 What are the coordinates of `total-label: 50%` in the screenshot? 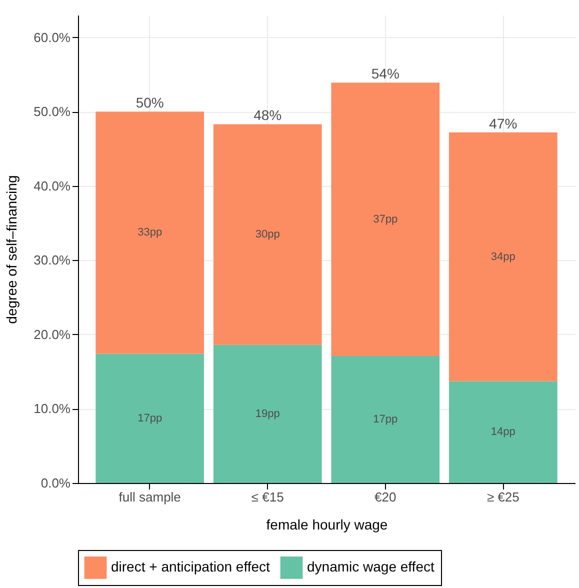 It's located at (150, 102).